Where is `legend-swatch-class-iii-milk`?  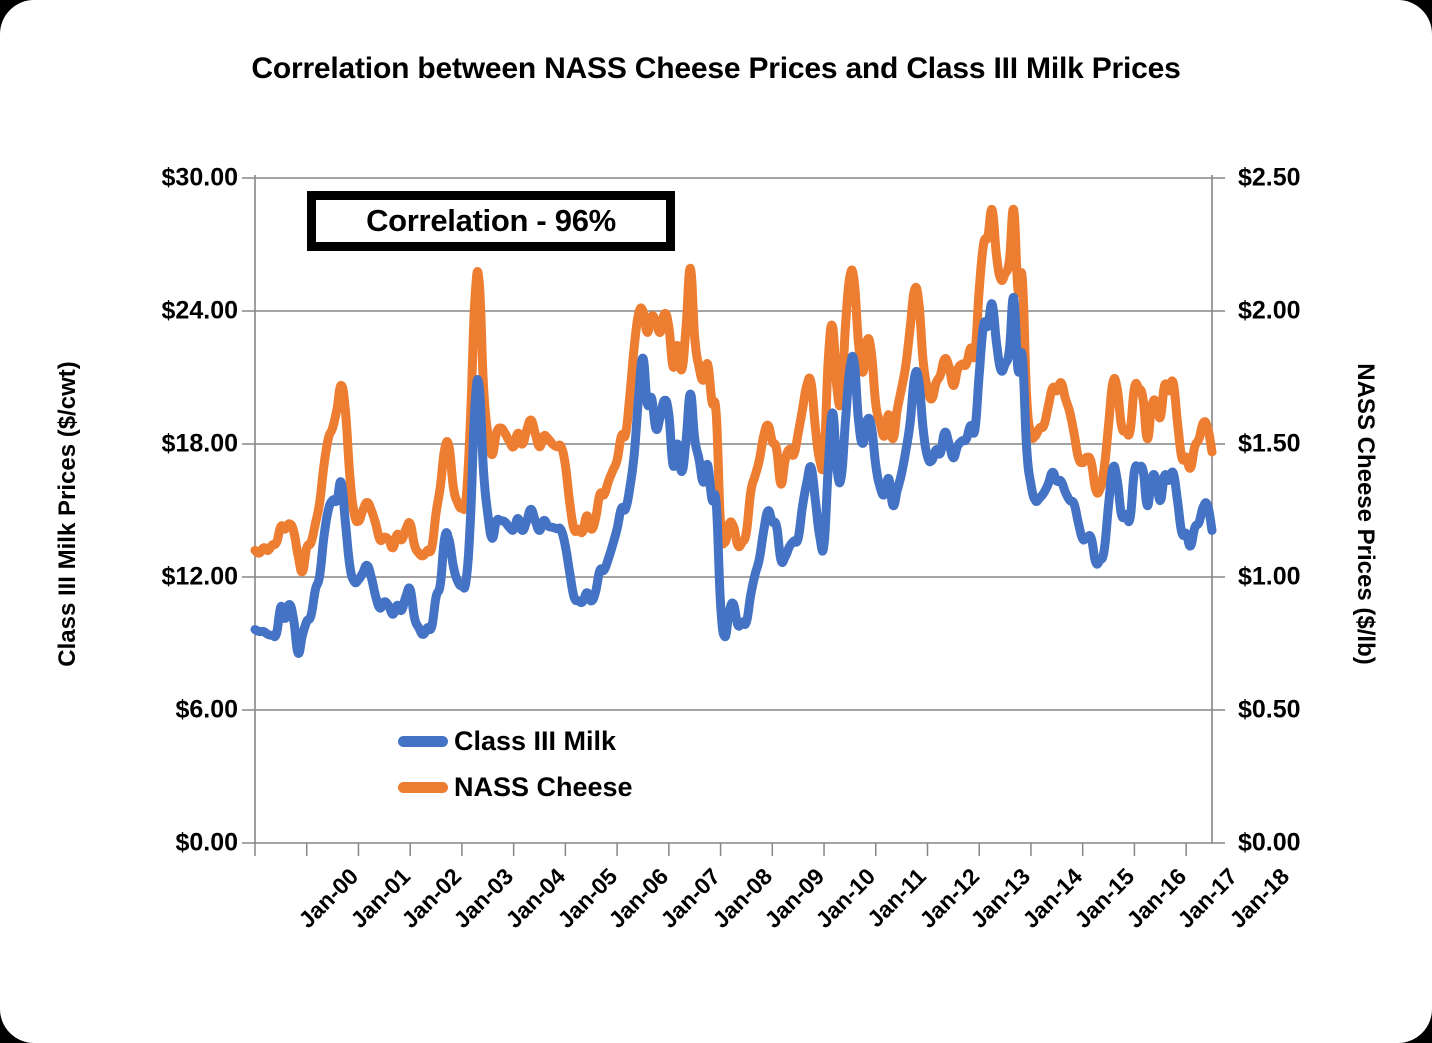
legend-swatch-class-iii-milk is located at coordinates (423, 741).